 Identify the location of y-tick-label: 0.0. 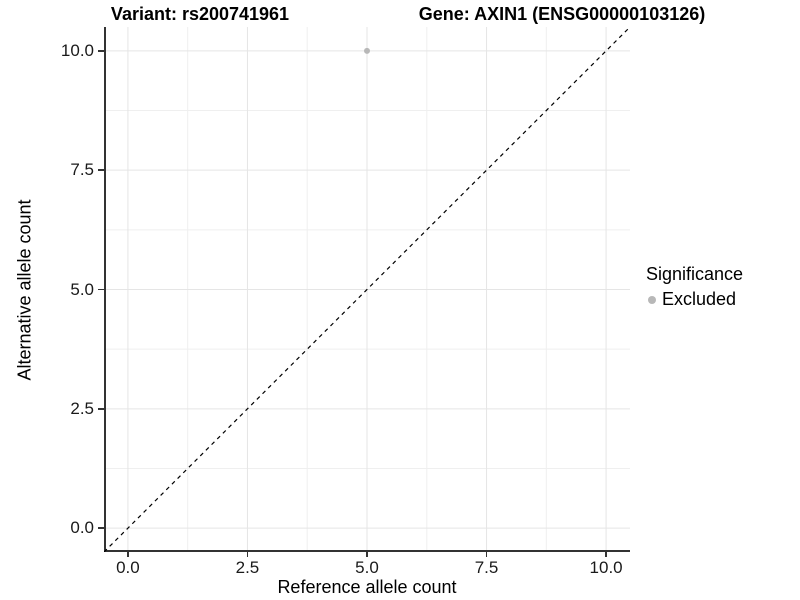
(82, 528).